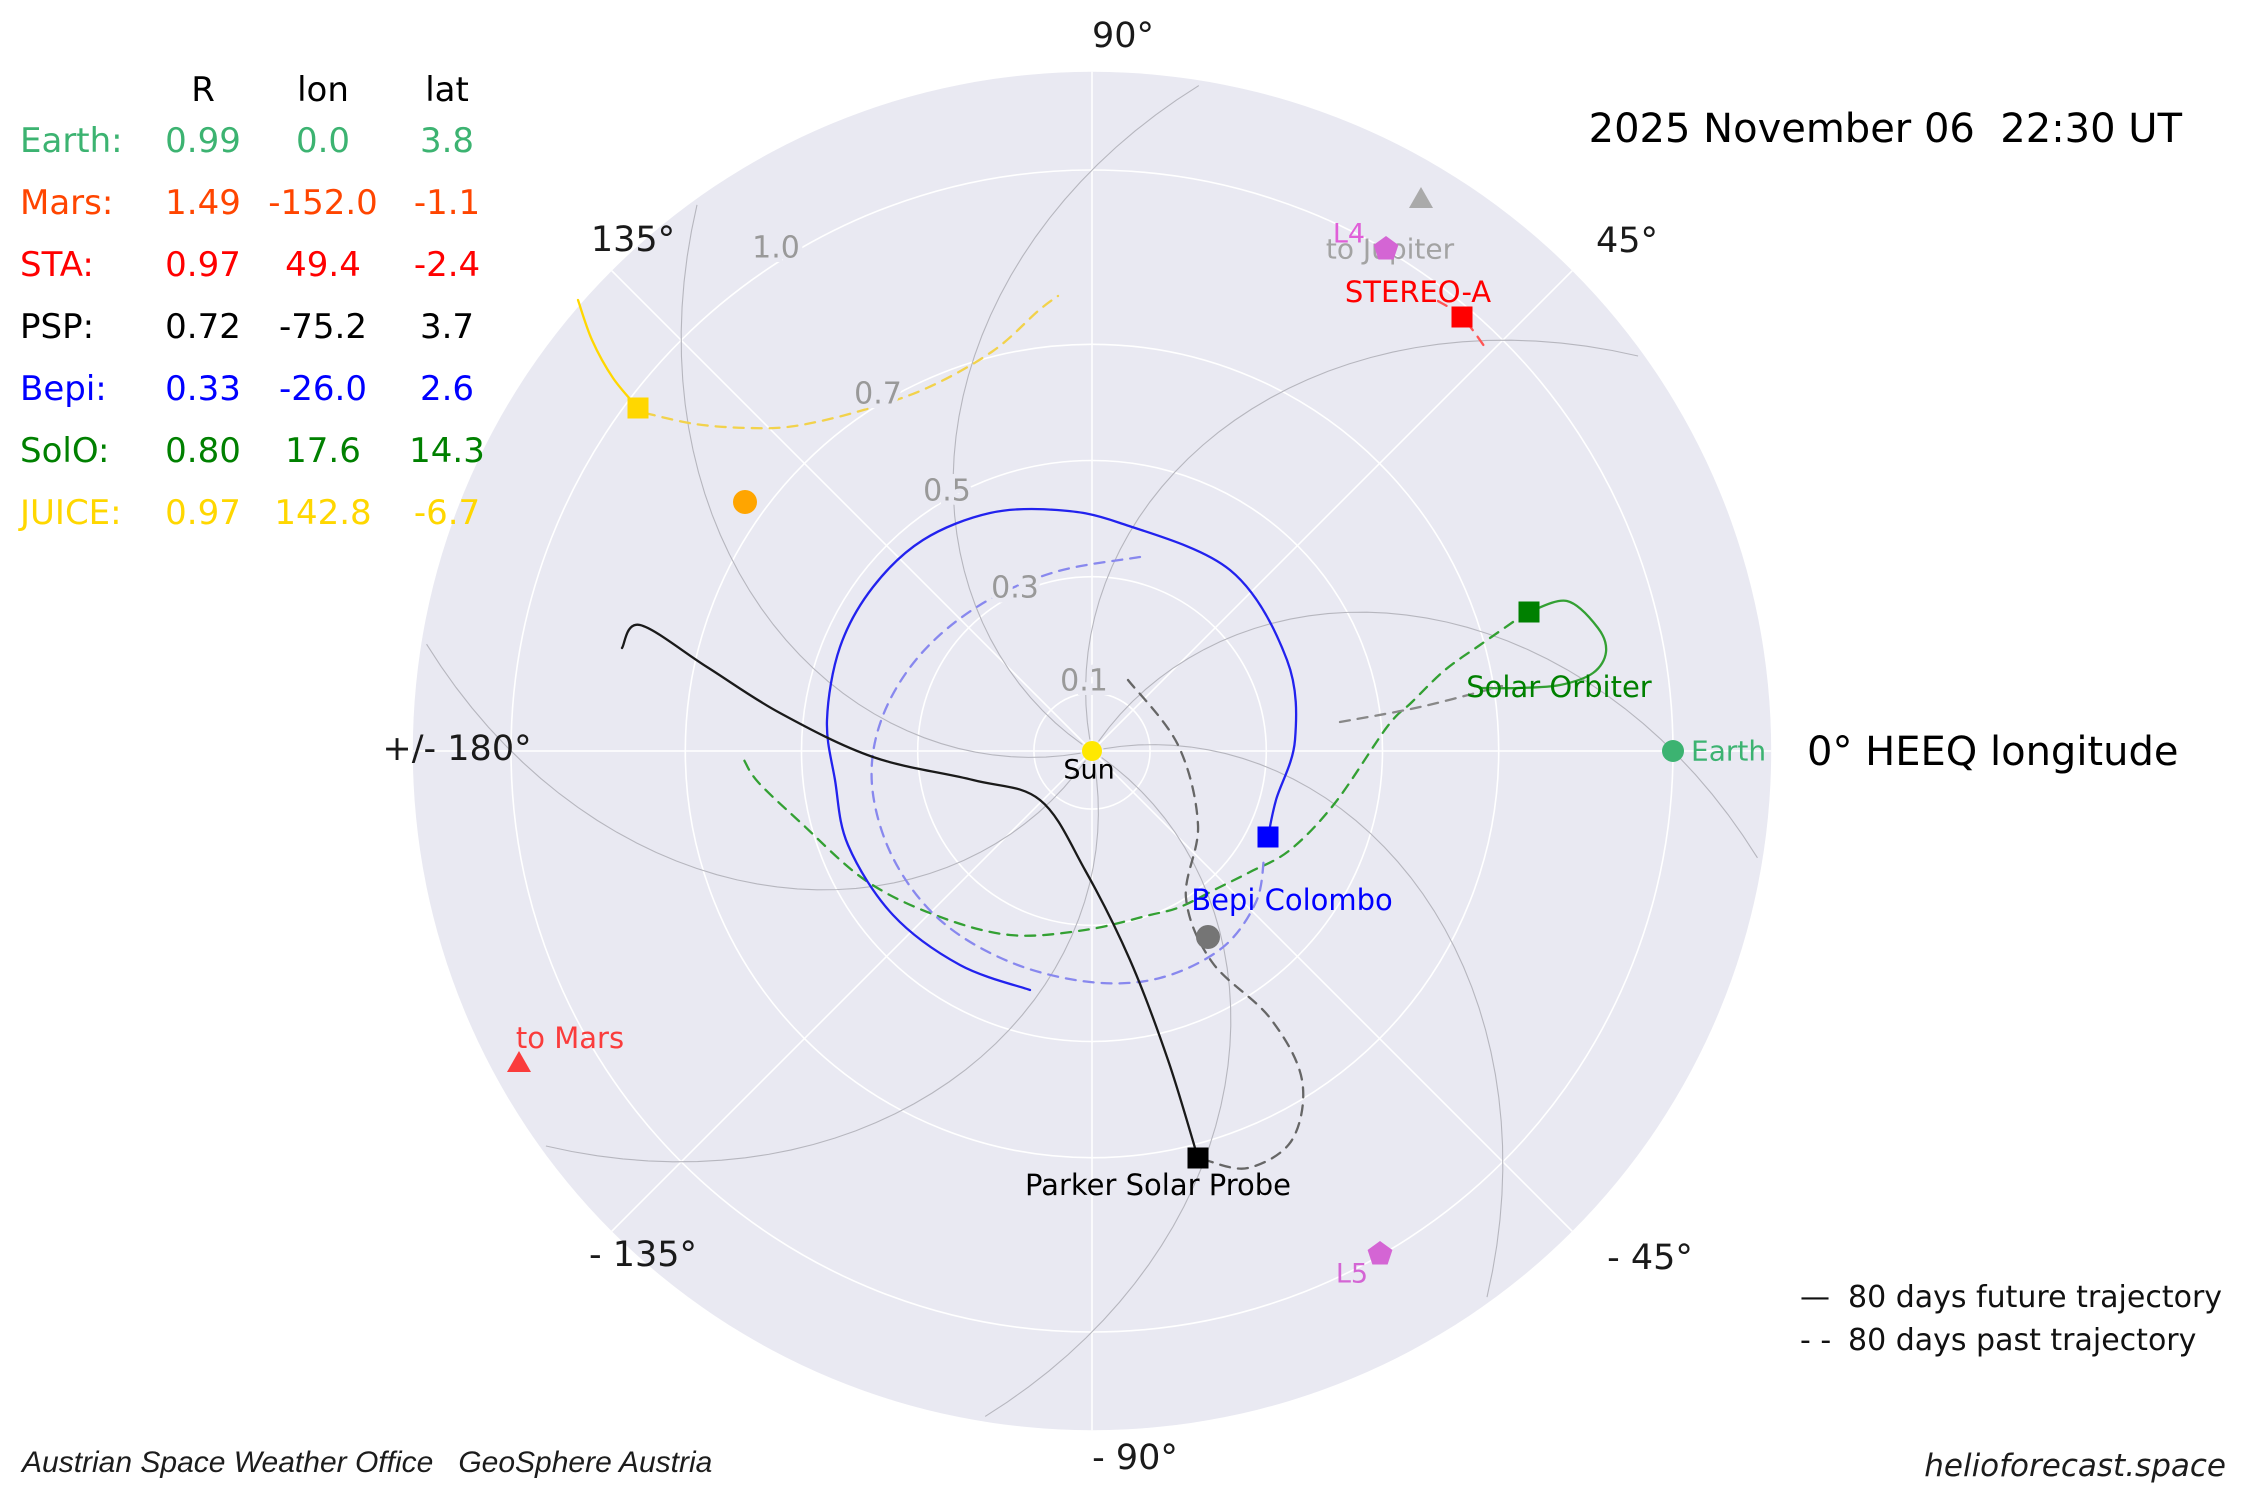 This screenshot has height=1500, width=2250. What do you see at coordinates (63, 389) in the screenshot?
I see `bepi-row-label: Bepi:` at bounding box center [63, 389].